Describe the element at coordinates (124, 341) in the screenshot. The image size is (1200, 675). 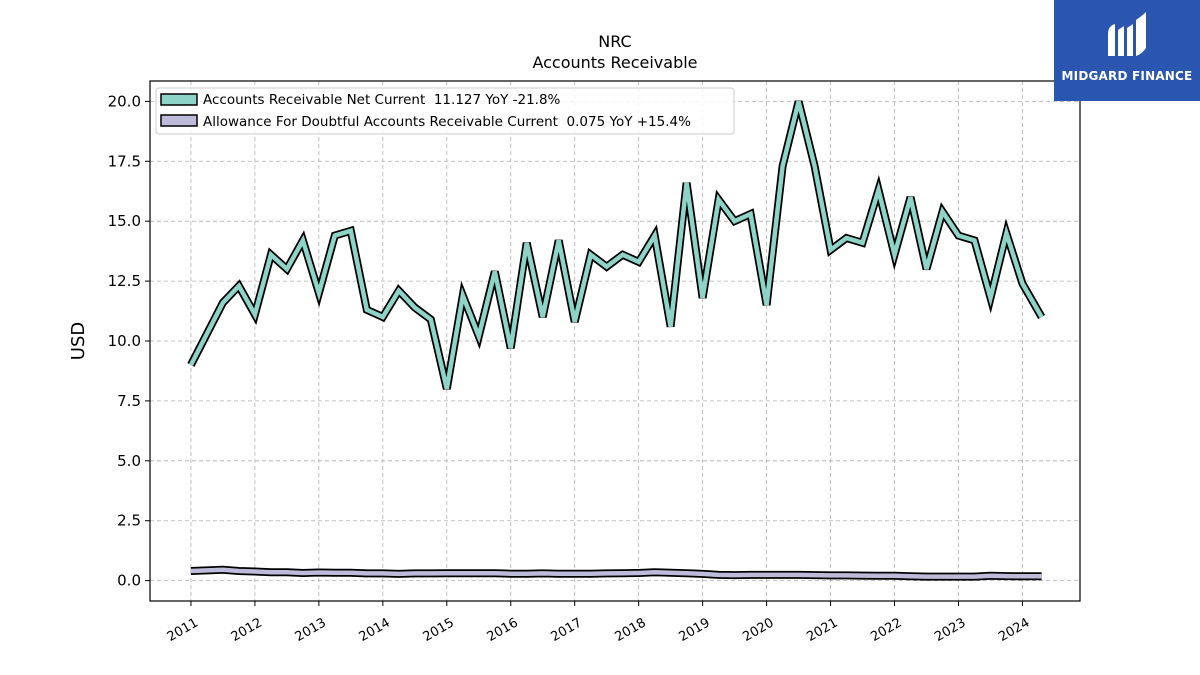
I see `y-tick-label: 10.0` at that location.